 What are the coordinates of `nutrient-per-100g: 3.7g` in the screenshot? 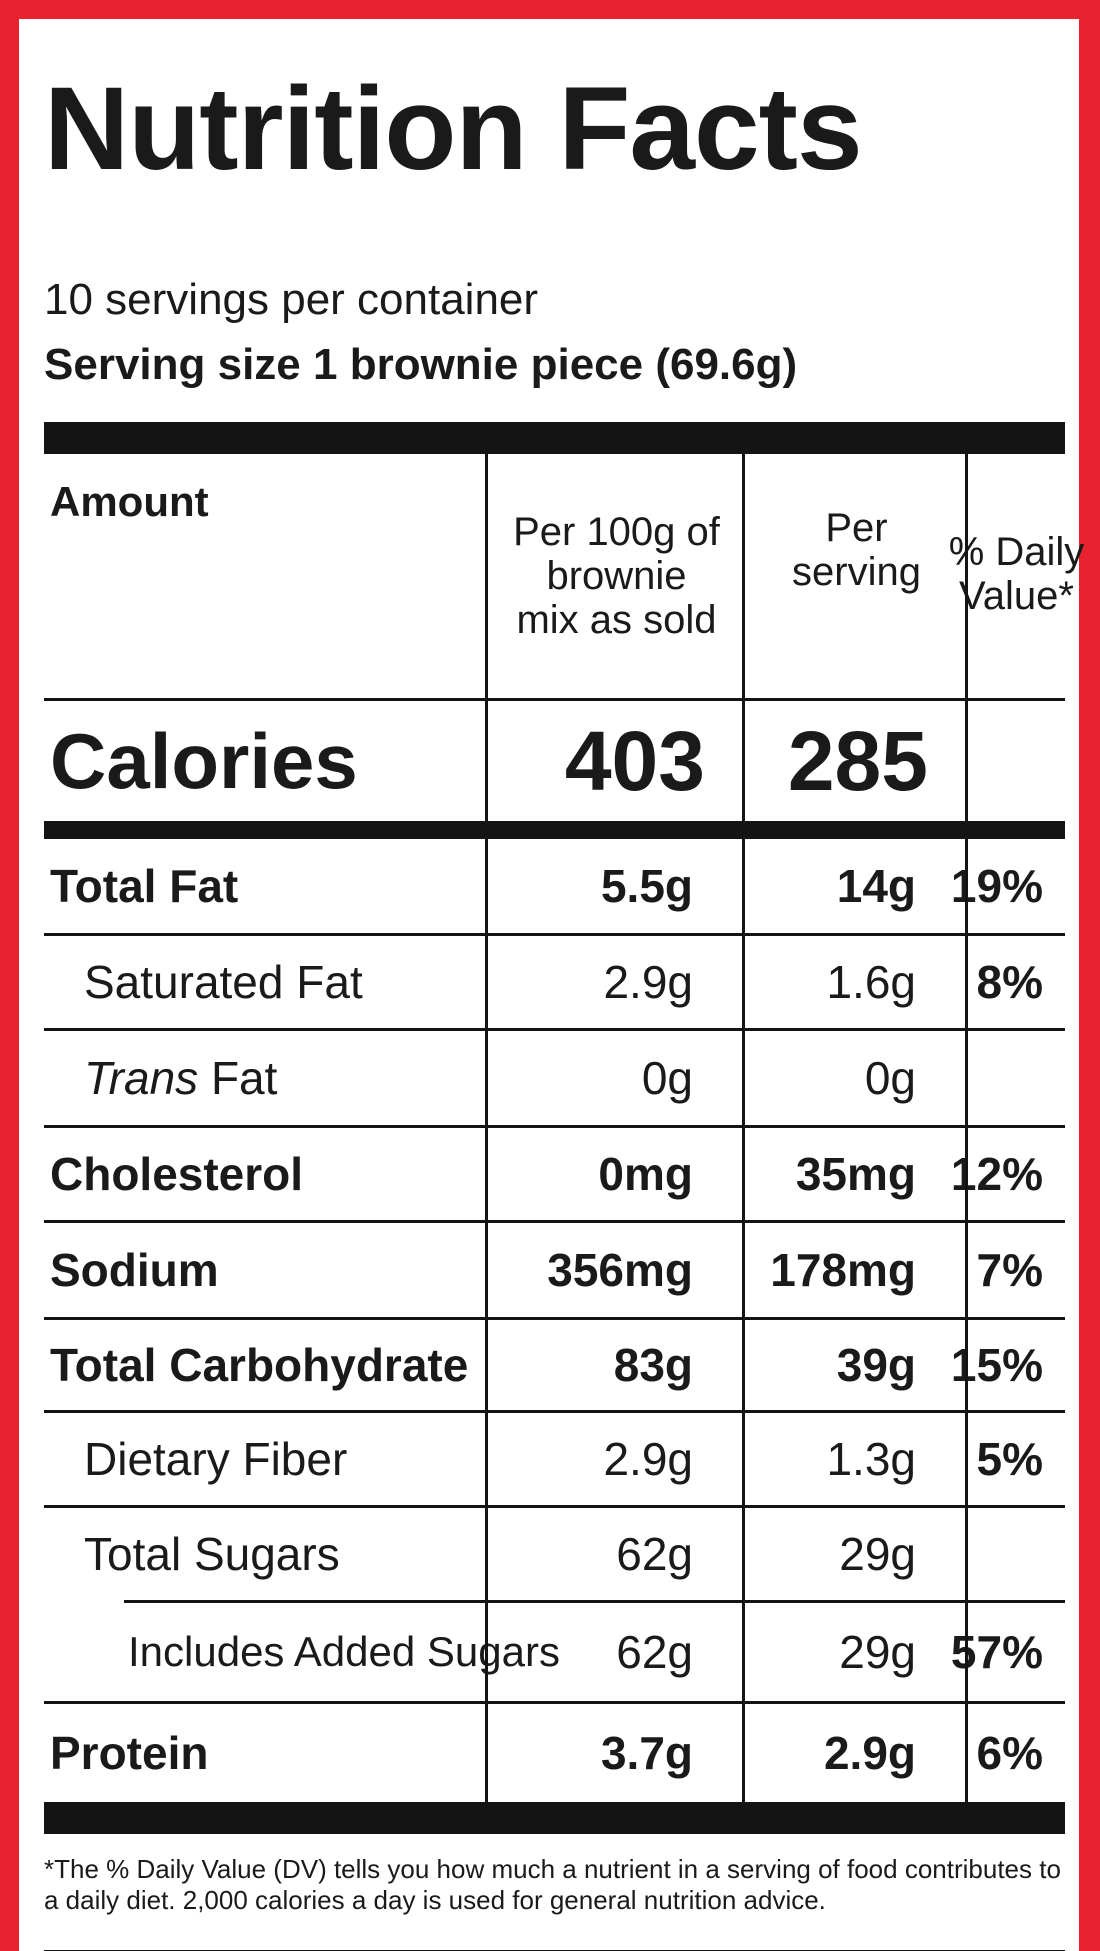 It's located at (646, 1753).